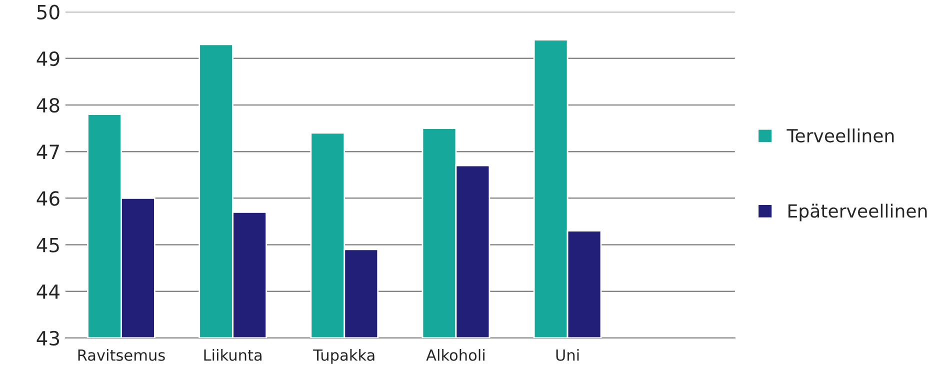 The width and height of the screenshot is (935, 381). Describe the element at coordinates (840, 135) in the screenshot. I see `legend-label: Terveellinen` at that location.